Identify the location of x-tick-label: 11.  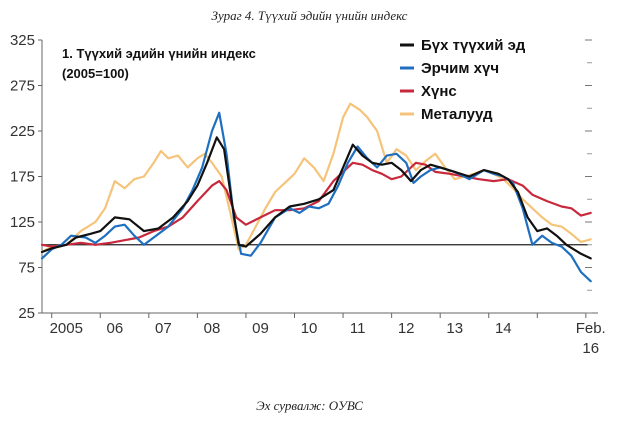
(358, 328).